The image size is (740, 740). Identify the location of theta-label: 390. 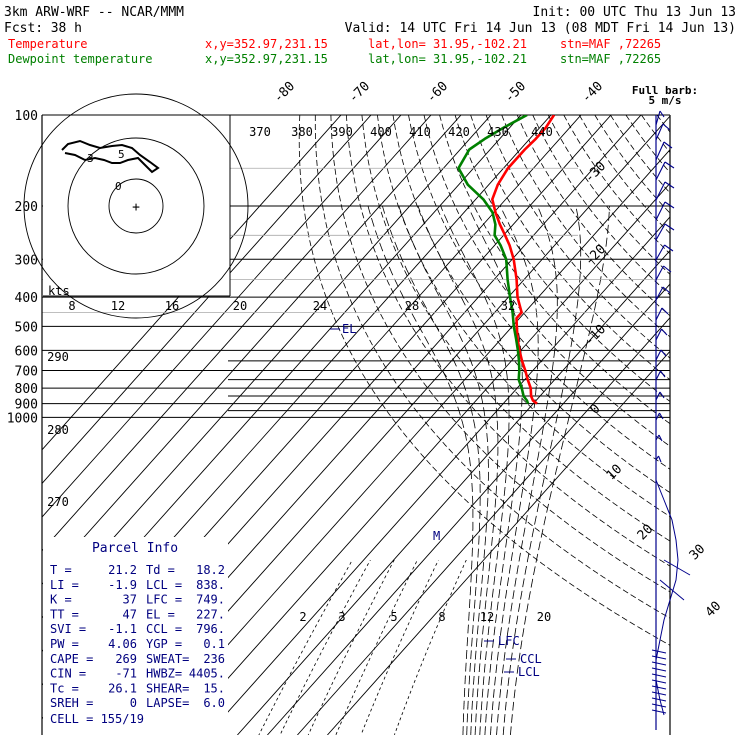
(342, 132).